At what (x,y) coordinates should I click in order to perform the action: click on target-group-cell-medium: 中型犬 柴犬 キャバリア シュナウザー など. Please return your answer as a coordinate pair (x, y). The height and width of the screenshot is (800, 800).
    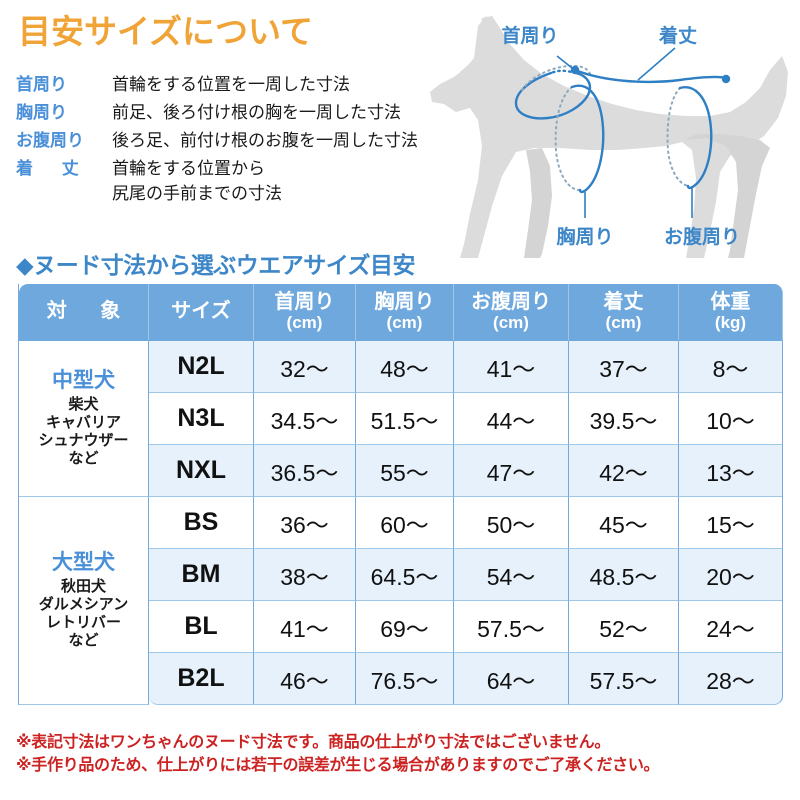
    Looking at the image, I should click on (84, 419).